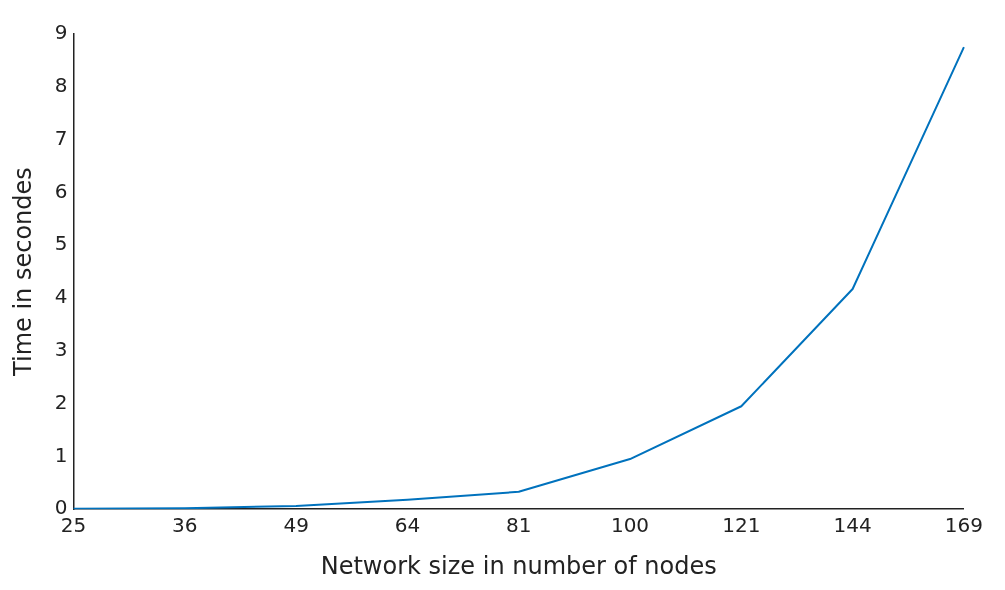  Describe the element at coordinates (61, 401) in the screenshot. I see `y-tick-label: 2` at that location.